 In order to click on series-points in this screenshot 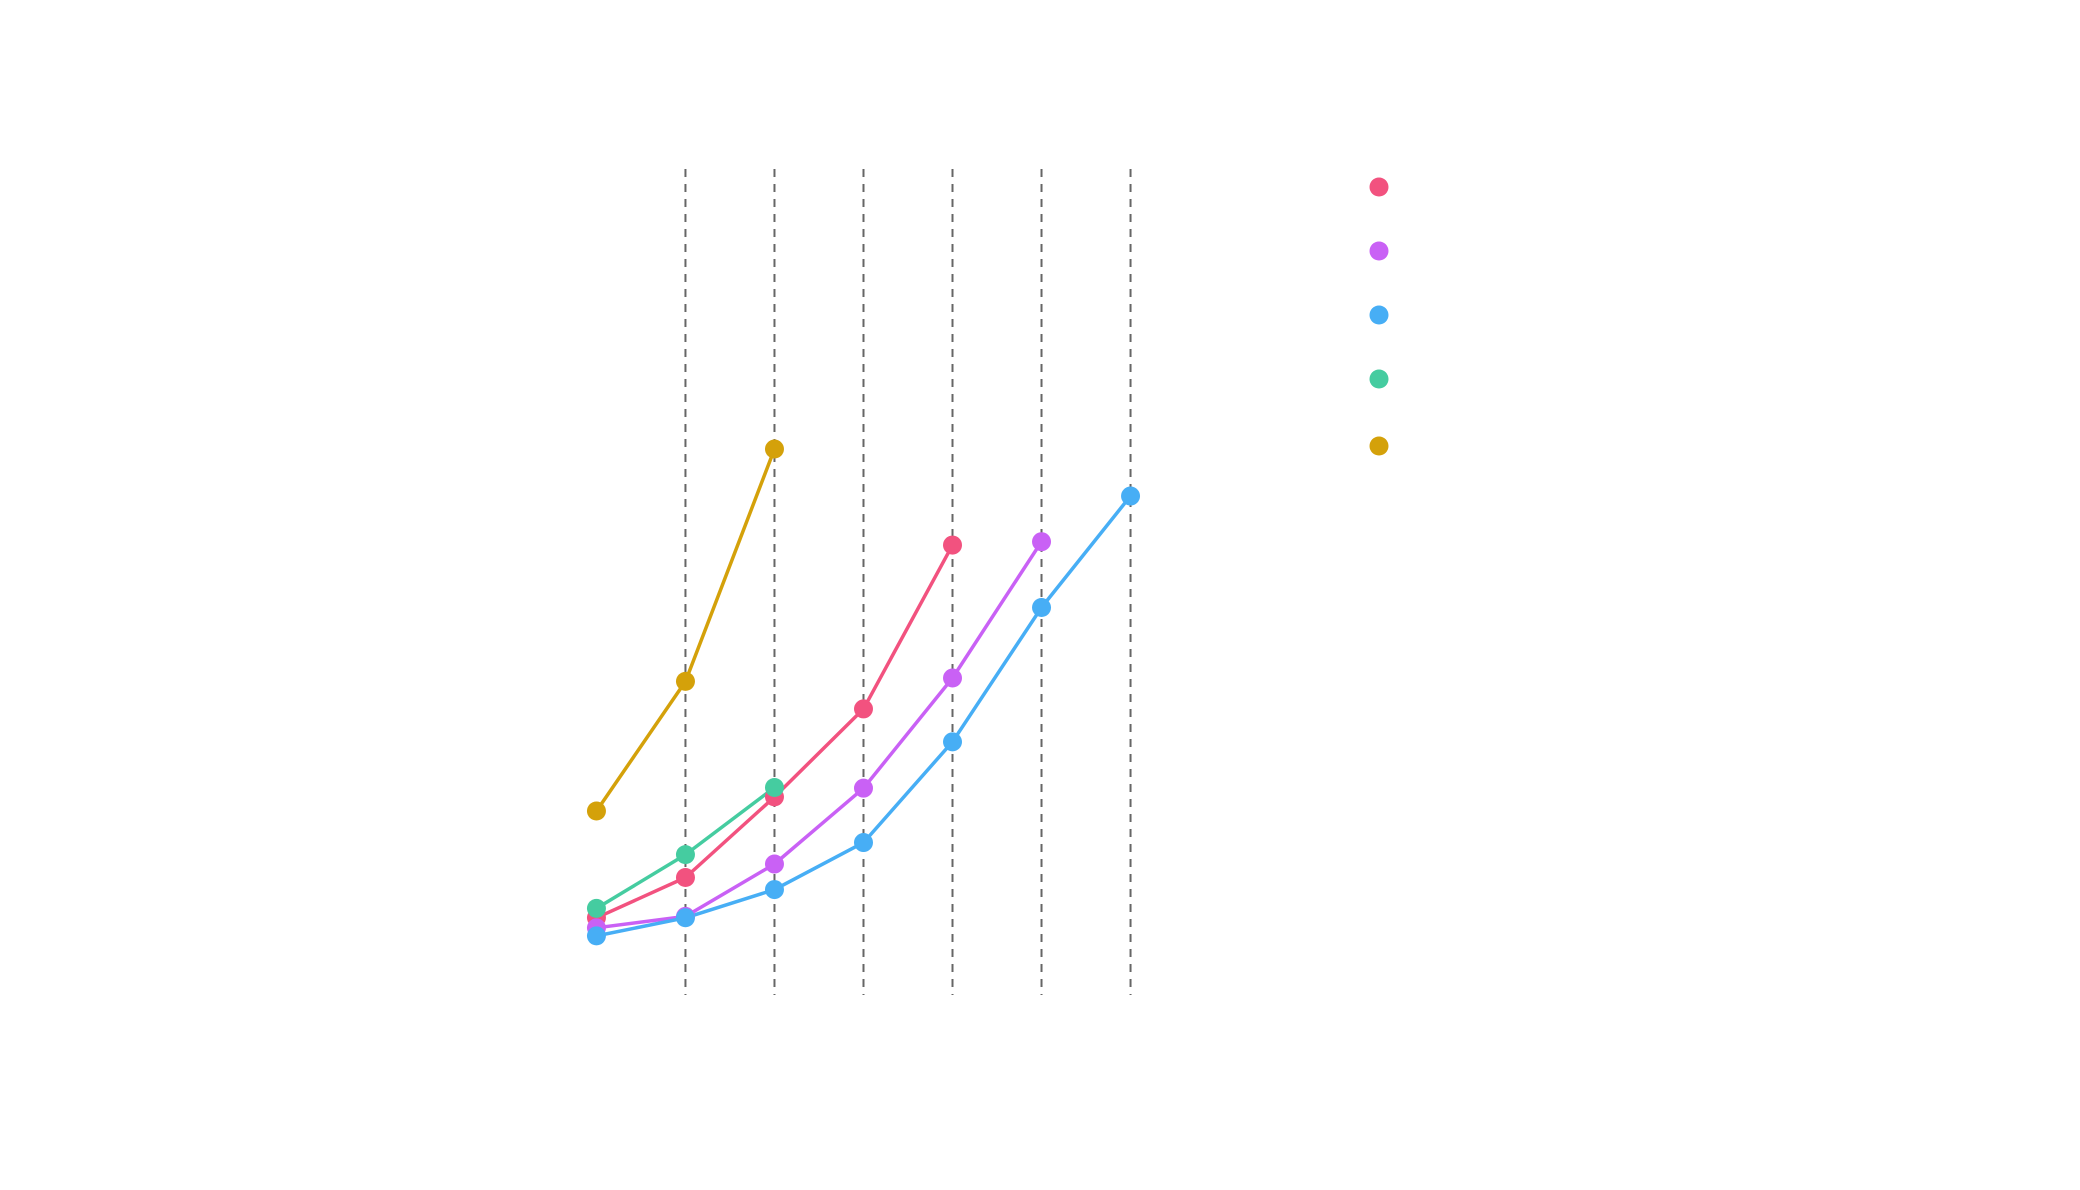, I will do `click(863, 692)`.